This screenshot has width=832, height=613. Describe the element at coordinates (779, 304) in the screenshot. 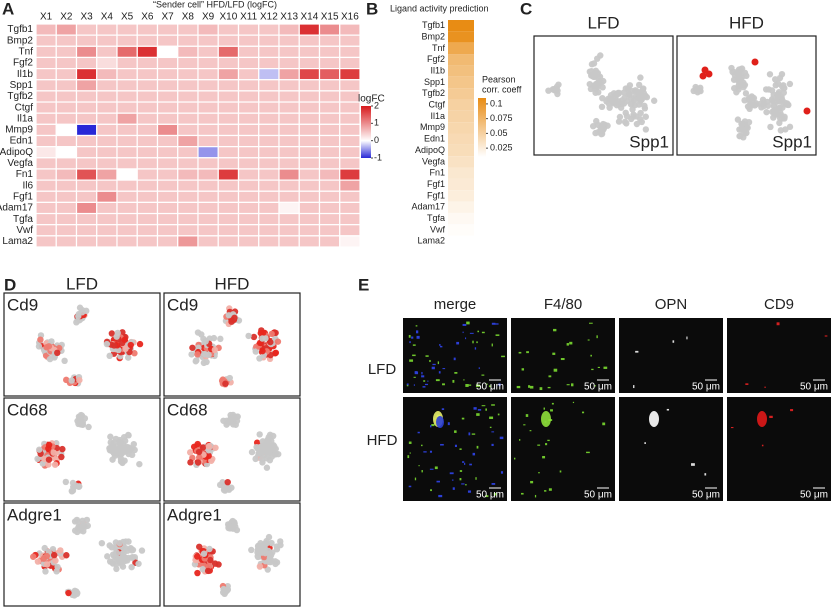

I see `channel-label: CD9` at that location.